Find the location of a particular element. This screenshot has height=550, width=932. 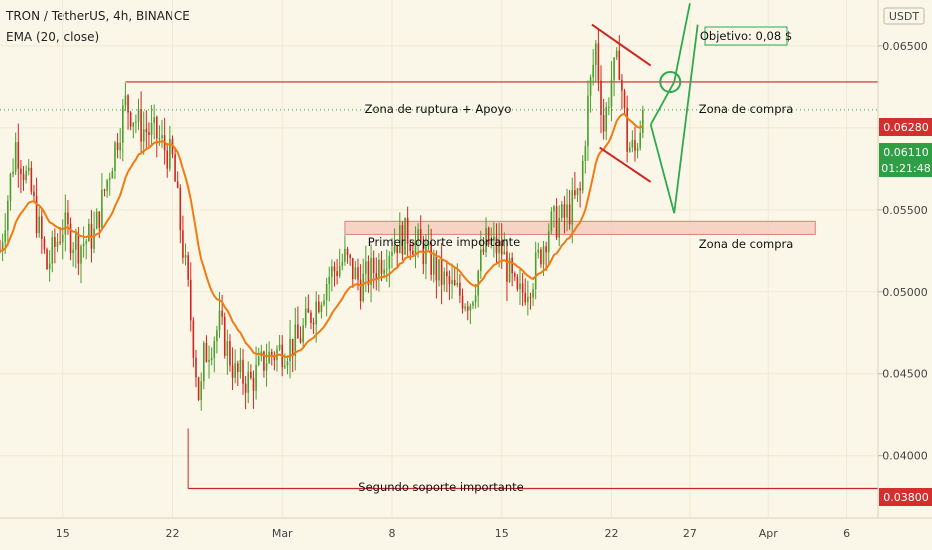

svg-text: 0.06280 is located at coordinates (906, 127).